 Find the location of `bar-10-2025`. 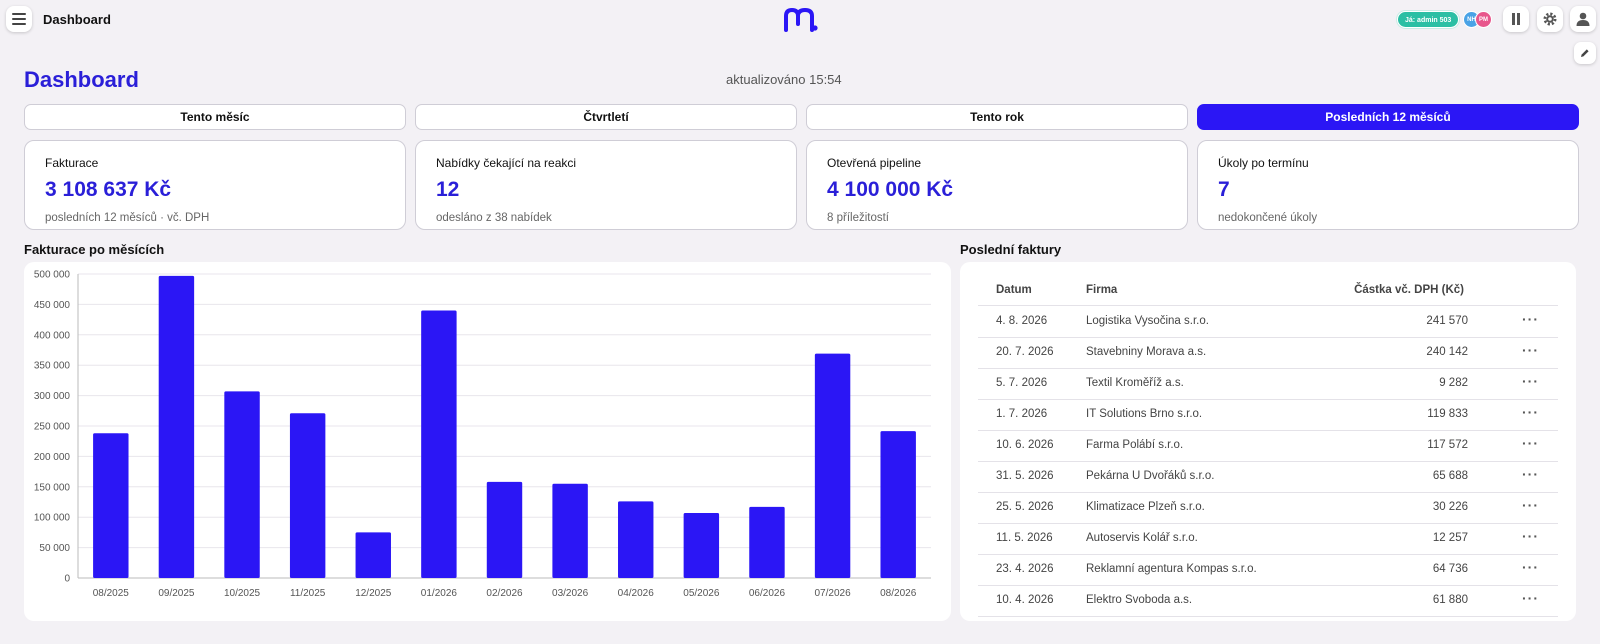

bar-10-2025 is located at coordinates (242, 484).